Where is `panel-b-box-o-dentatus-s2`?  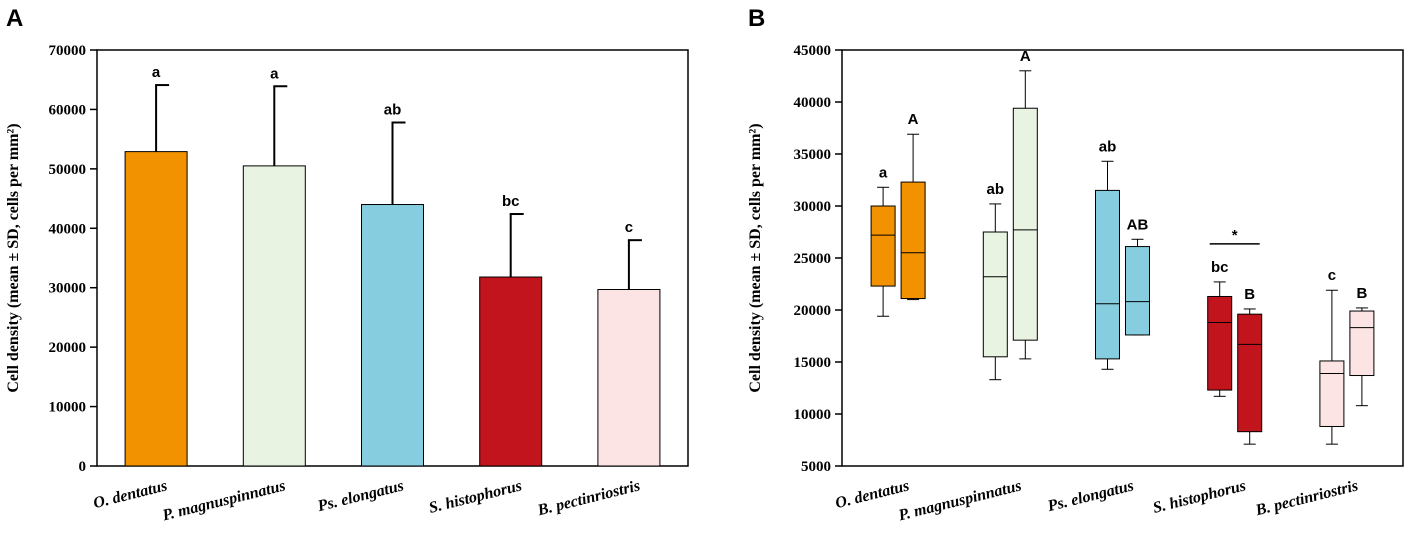
panel-b-box-o-dentatus-s2 is located at coordinates (913, 240).